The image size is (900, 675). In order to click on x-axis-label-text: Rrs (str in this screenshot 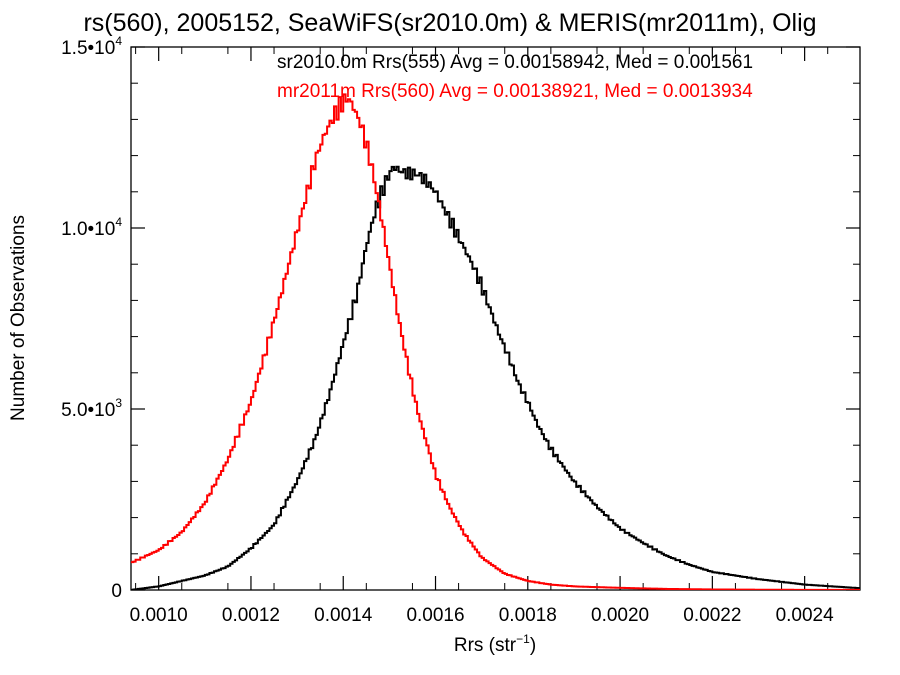, I will do `click(485, 645)`.